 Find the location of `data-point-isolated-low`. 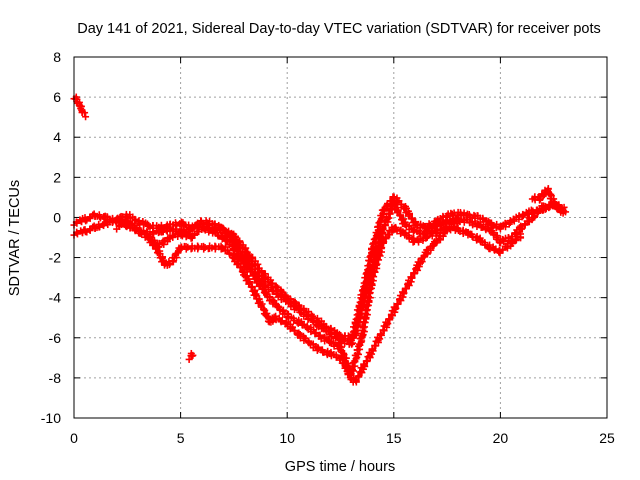

data-point-isolated-low is located at coordinates (193, 355).